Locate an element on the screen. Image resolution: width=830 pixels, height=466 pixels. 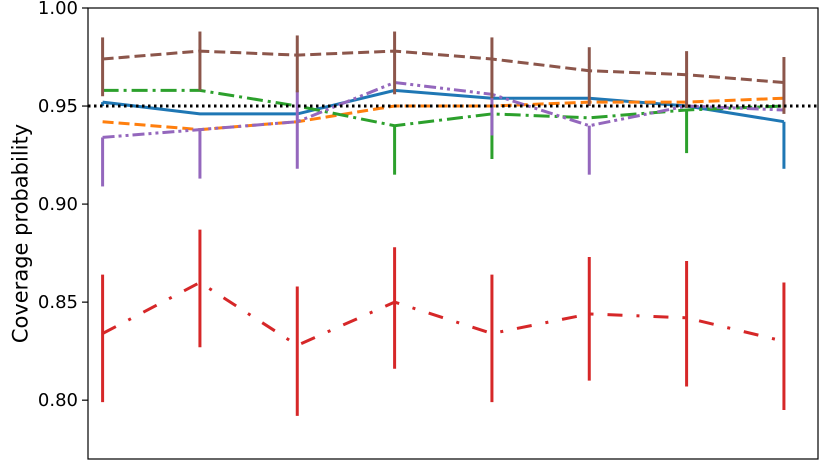
y-tick-label: 0.95 is located at coordinates (58, 106).